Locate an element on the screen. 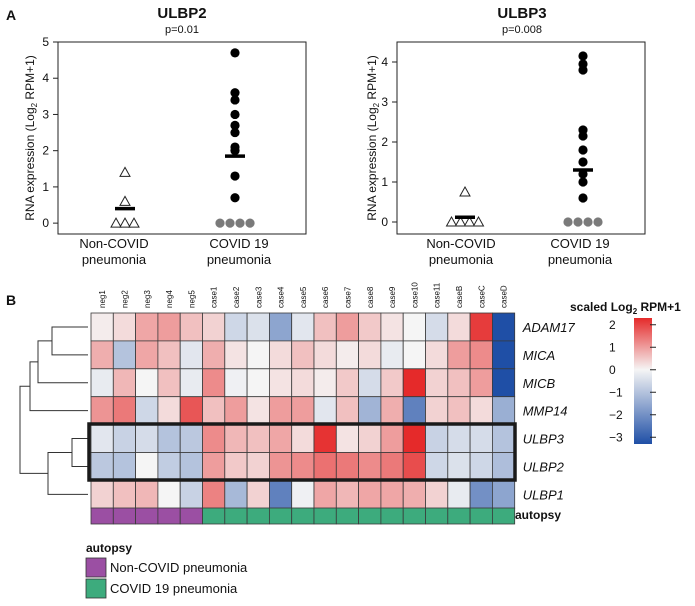 This screenshot has height=606, width=695. ulbp3-ylabel-sub: 2 is located at coordinates (376, 104).